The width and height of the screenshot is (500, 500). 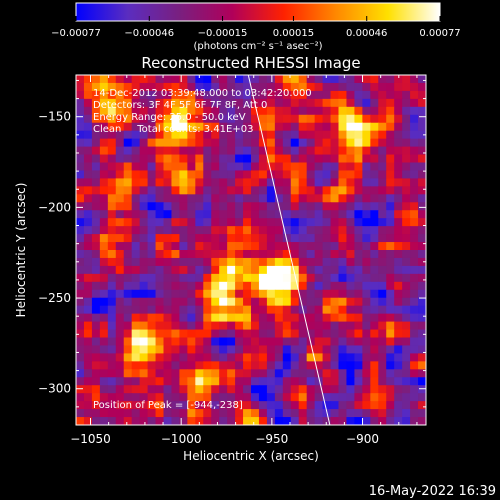 I want to click on colorbar-tick-label: 0.00077, so click(x=439, y=33).